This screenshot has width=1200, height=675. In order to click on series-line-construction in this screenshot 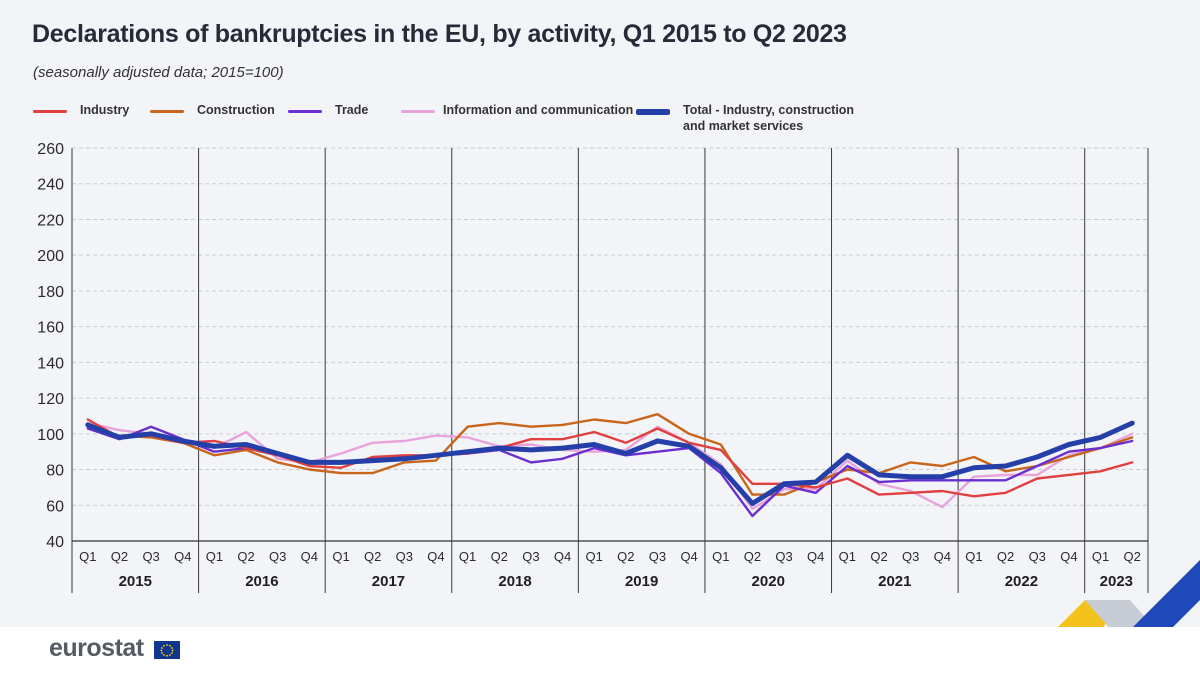, I will do `click(610, 454)`.